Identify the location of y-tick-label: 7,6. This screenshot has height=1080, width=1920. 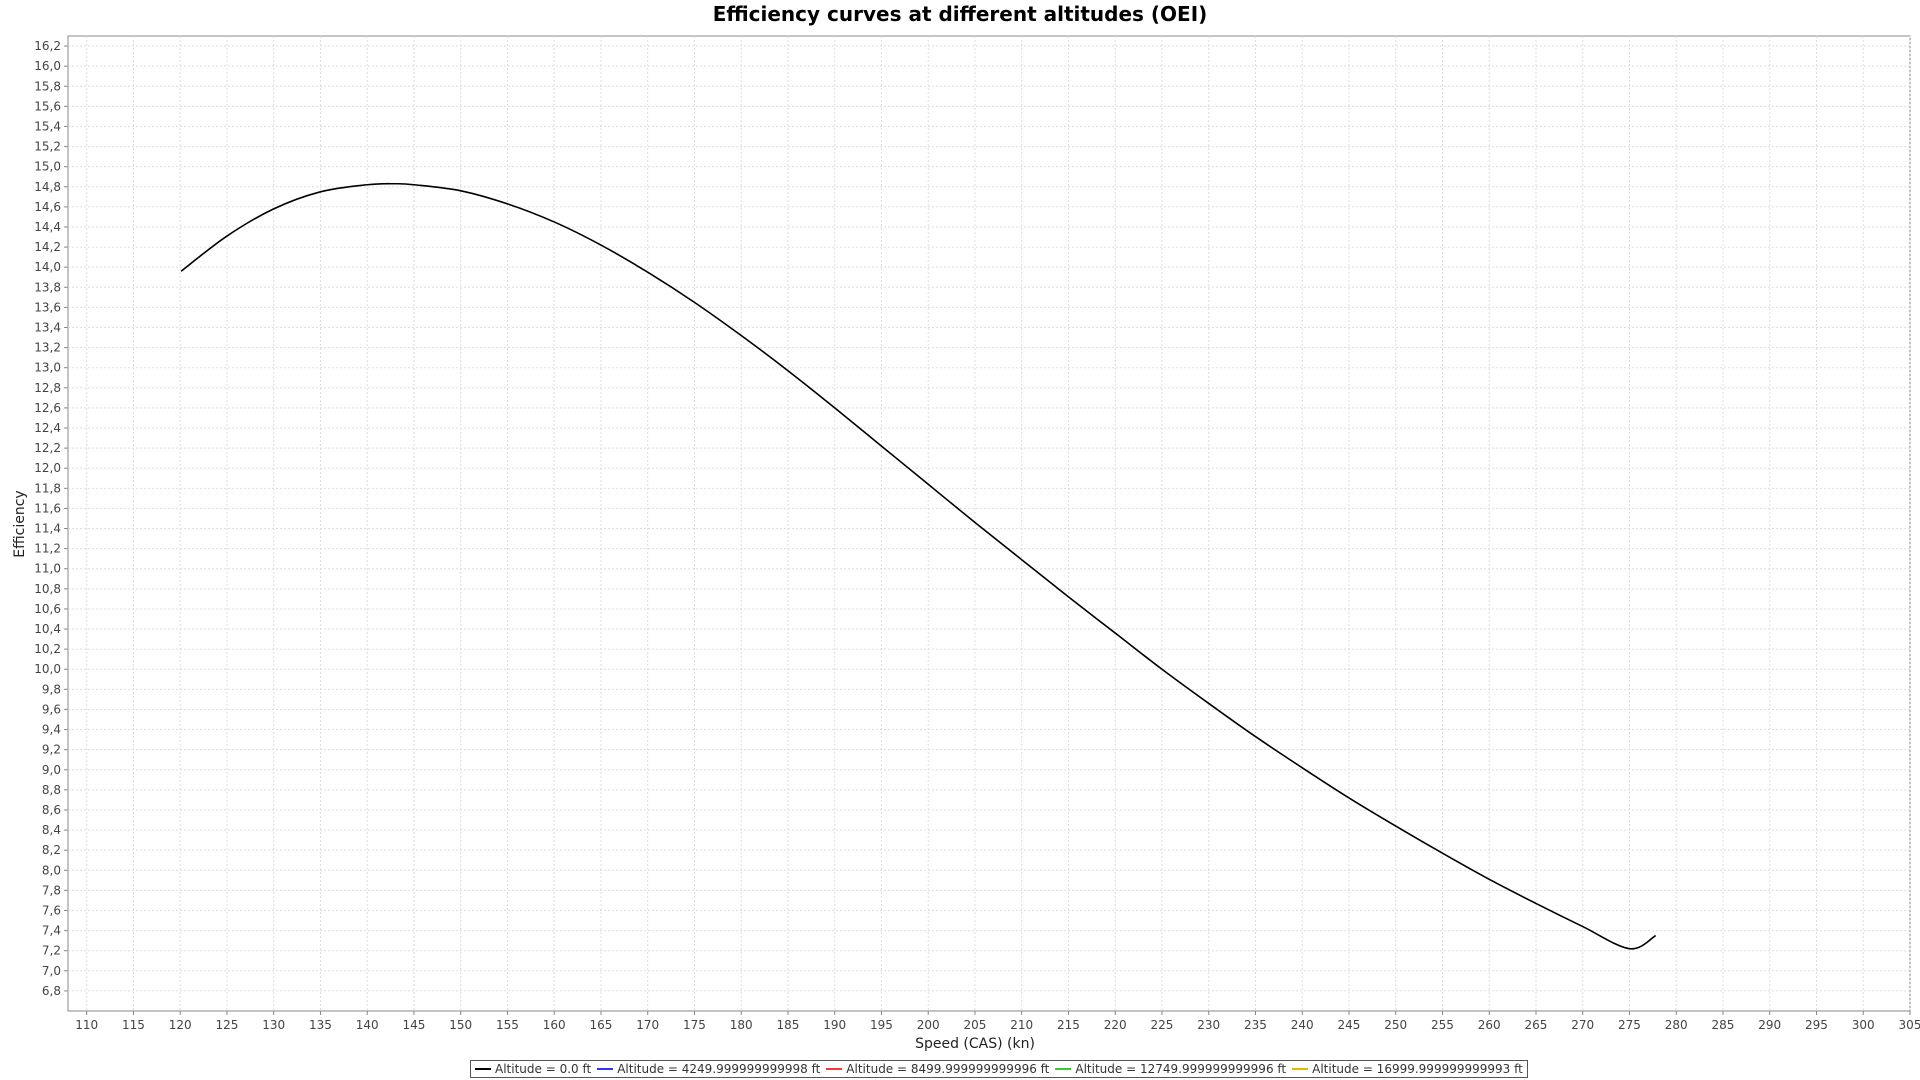
(51, 910).